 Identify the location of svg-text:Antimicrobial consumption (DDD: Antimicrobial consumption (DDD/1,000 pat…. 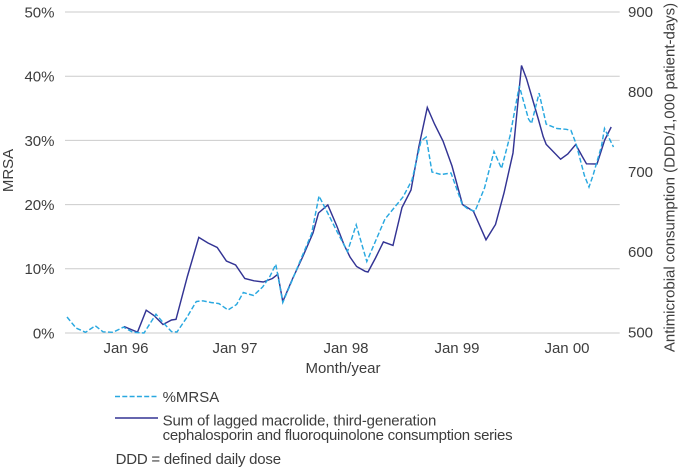
(670, 177).